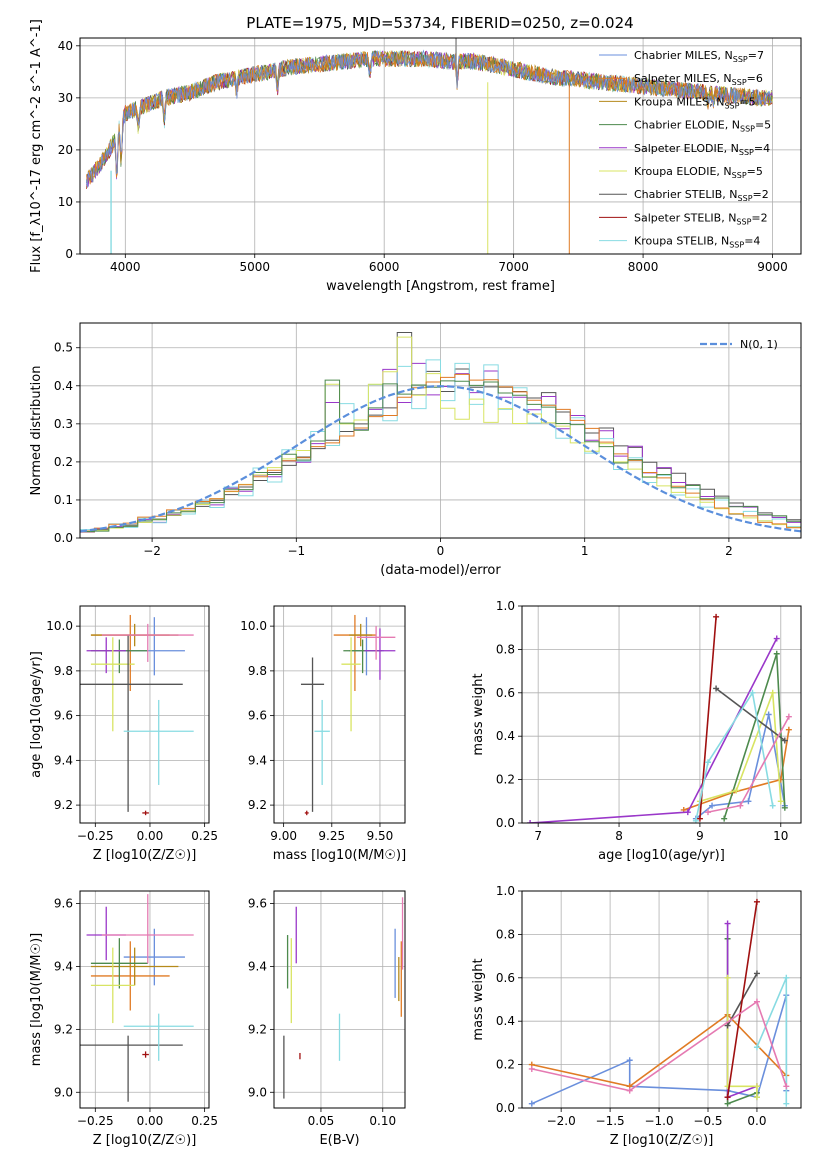 This screenshot has width=819, height=1170. I want to click on x-axis-label: mass [log10(M/M☉)], so click(339, 855).